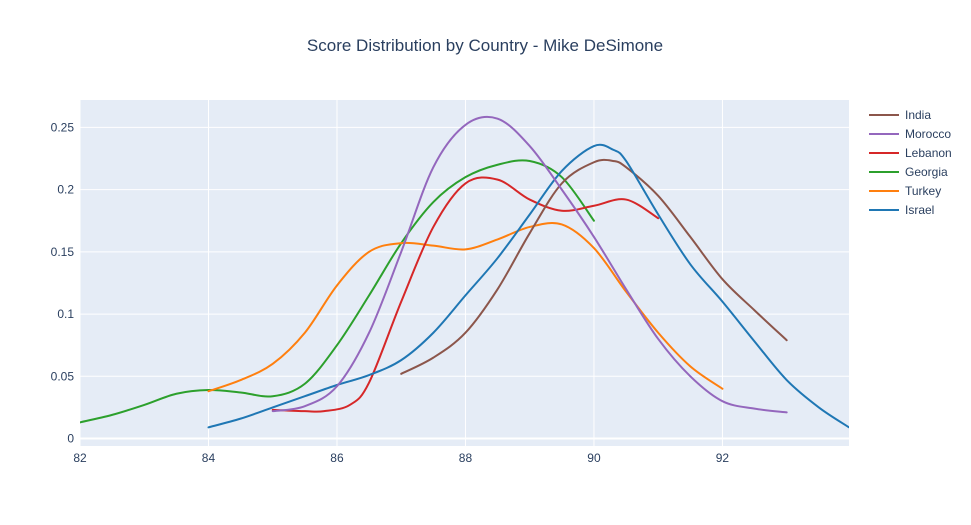 The image size is (971, 525). What do you see at coordinates (923, 191) in the screenshot?
I see `legend-label: Turkey` at bounding box center [923, 191].